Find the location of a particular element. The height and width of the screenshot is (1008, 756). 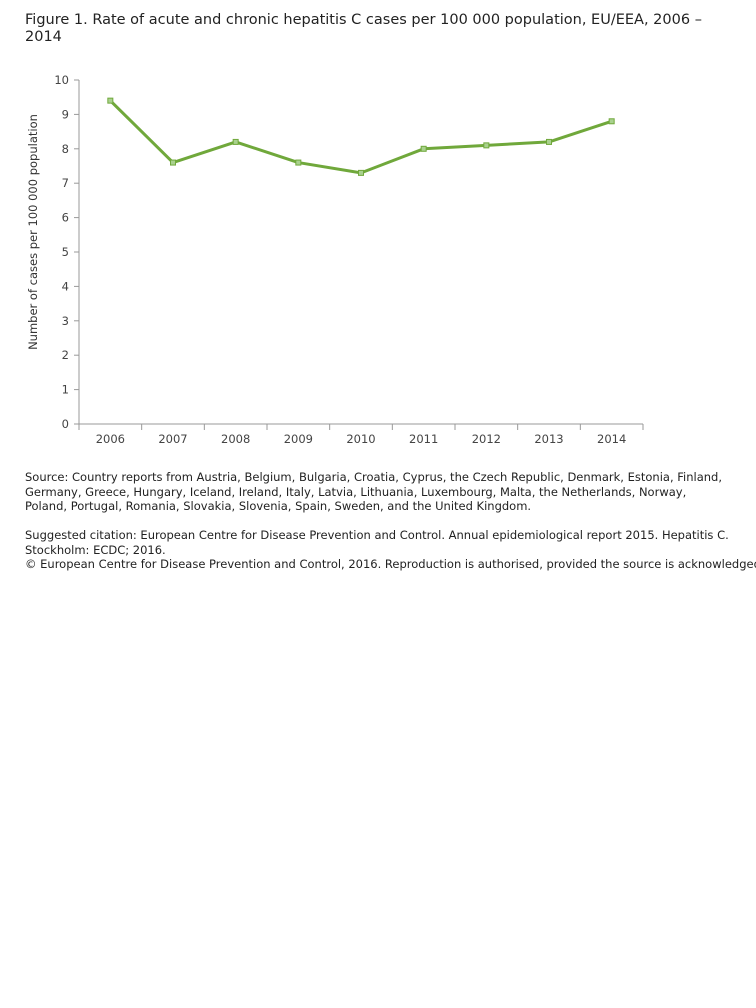

y-tick-label: 6 is located at coordinates (65, 218).